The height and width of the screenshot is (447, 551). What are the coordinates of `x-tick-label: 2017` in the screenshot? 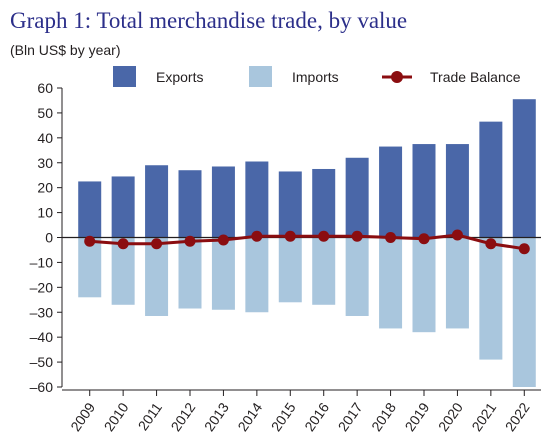 It's located at (350, 416).